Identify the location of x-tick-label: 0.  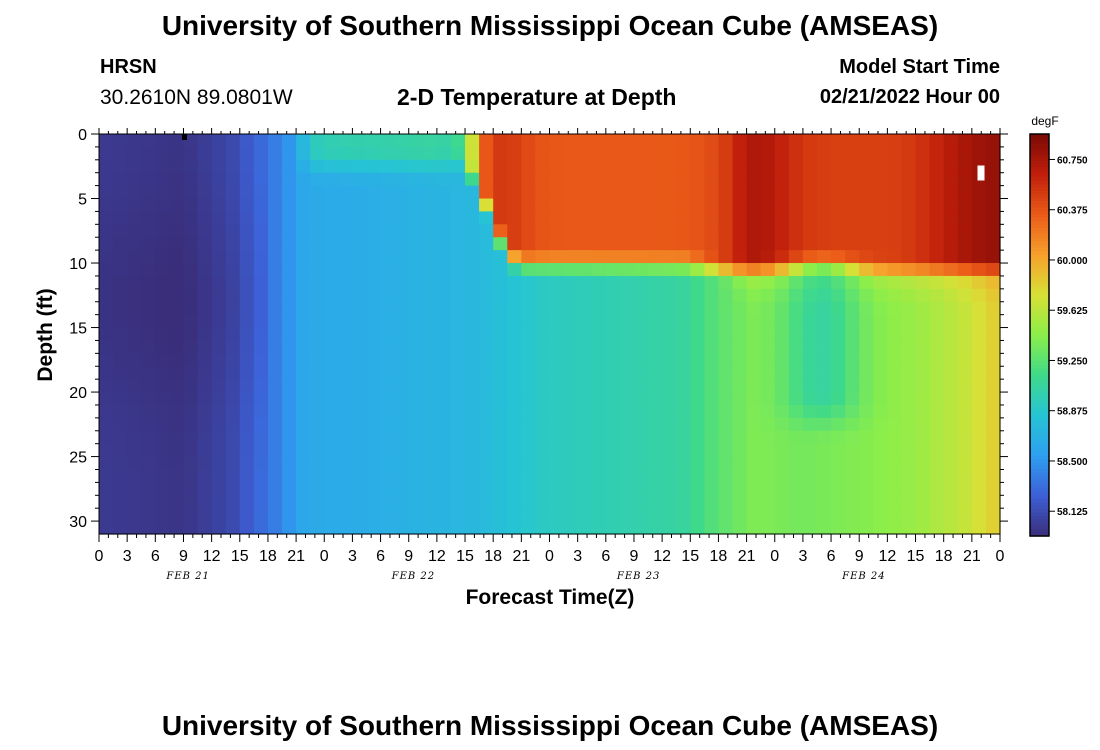
(774, 556).